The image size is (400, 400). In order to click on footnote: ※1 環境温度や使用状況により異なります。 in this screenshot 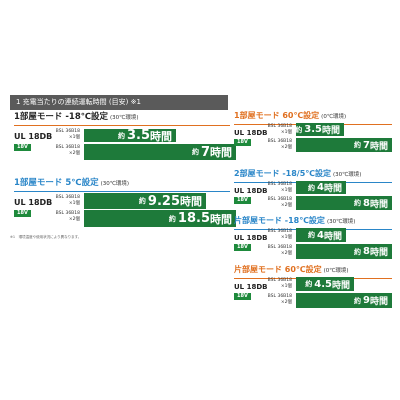, I will do `click(46, 237)`.